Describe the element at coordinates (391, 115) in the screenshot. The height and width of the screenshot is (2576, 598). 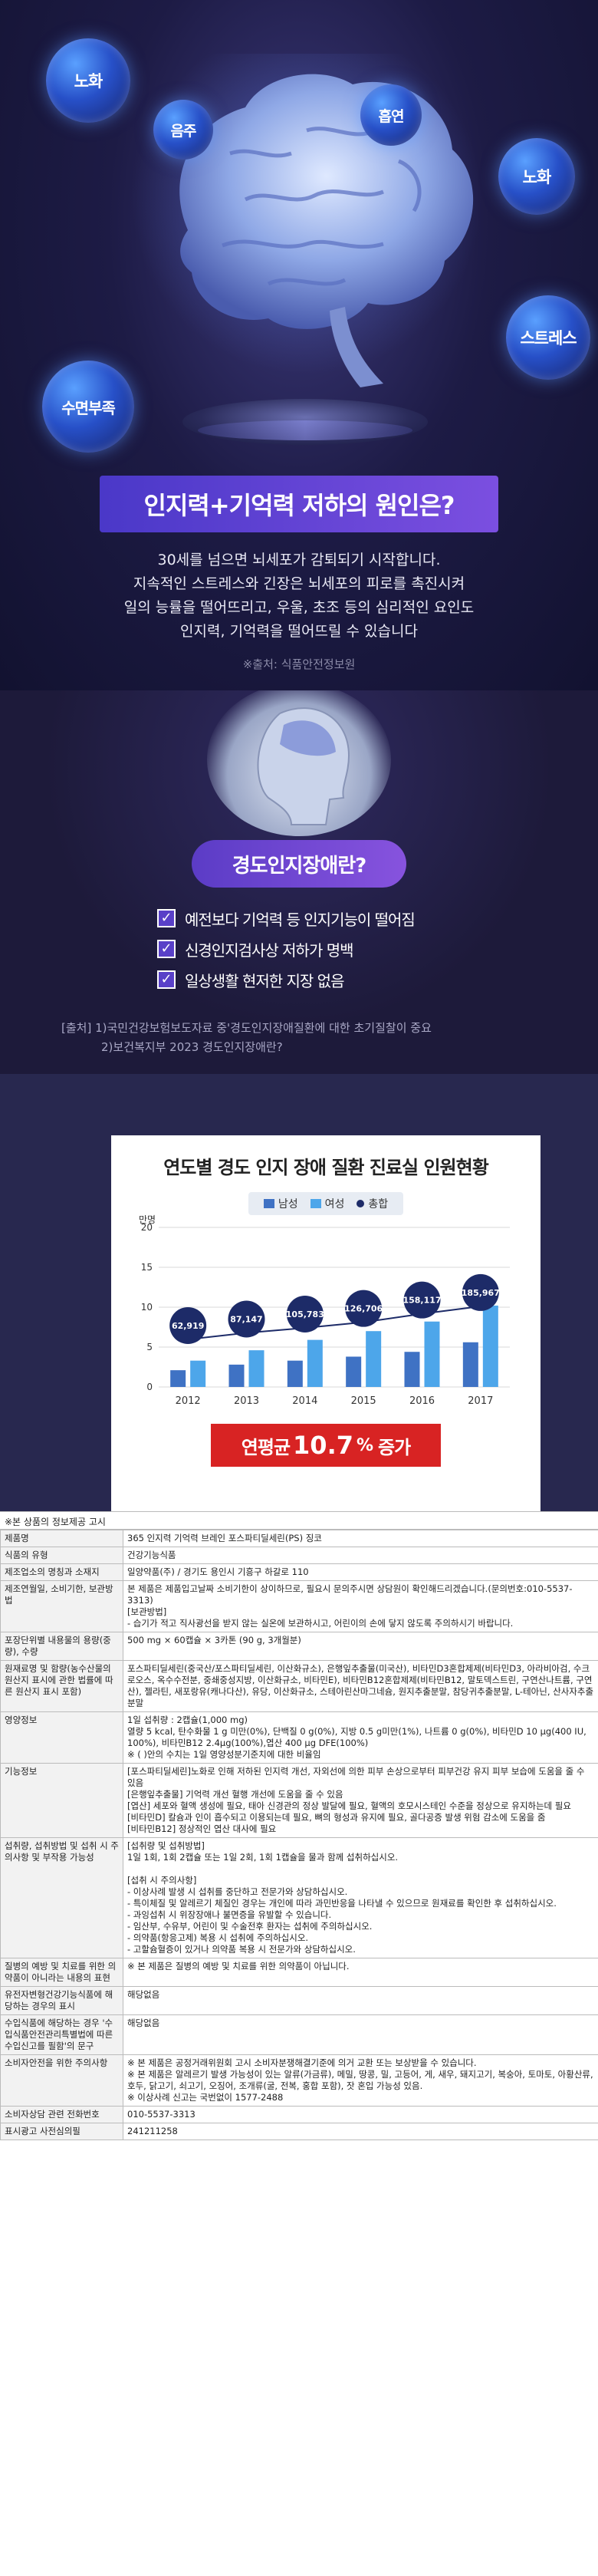
I see `cause-bubble-smoking: 흡연` at that location.